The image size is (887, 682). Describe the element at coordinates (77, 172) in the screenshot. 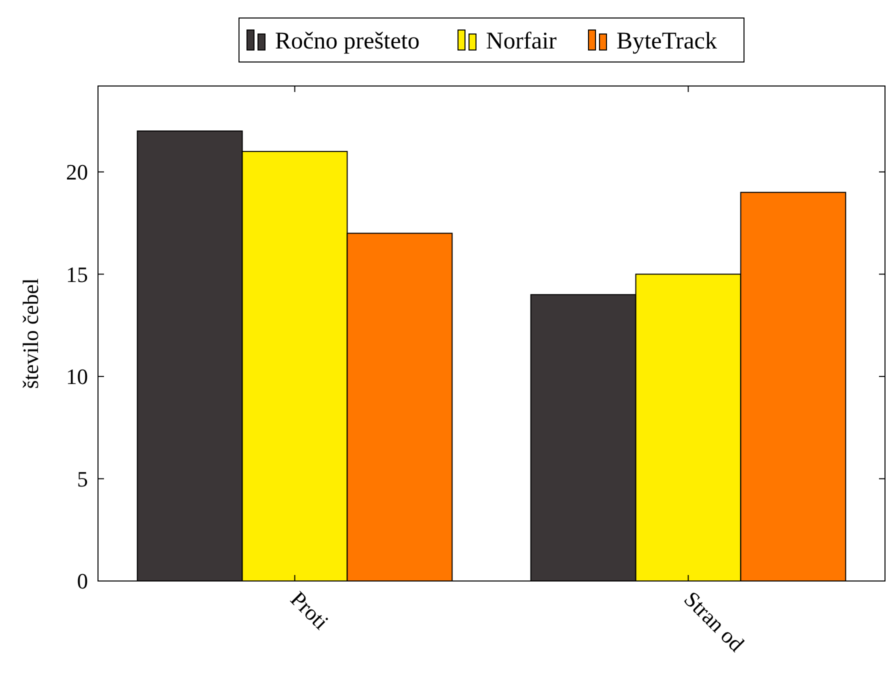

I see `y-tick-label: 20` at that location.